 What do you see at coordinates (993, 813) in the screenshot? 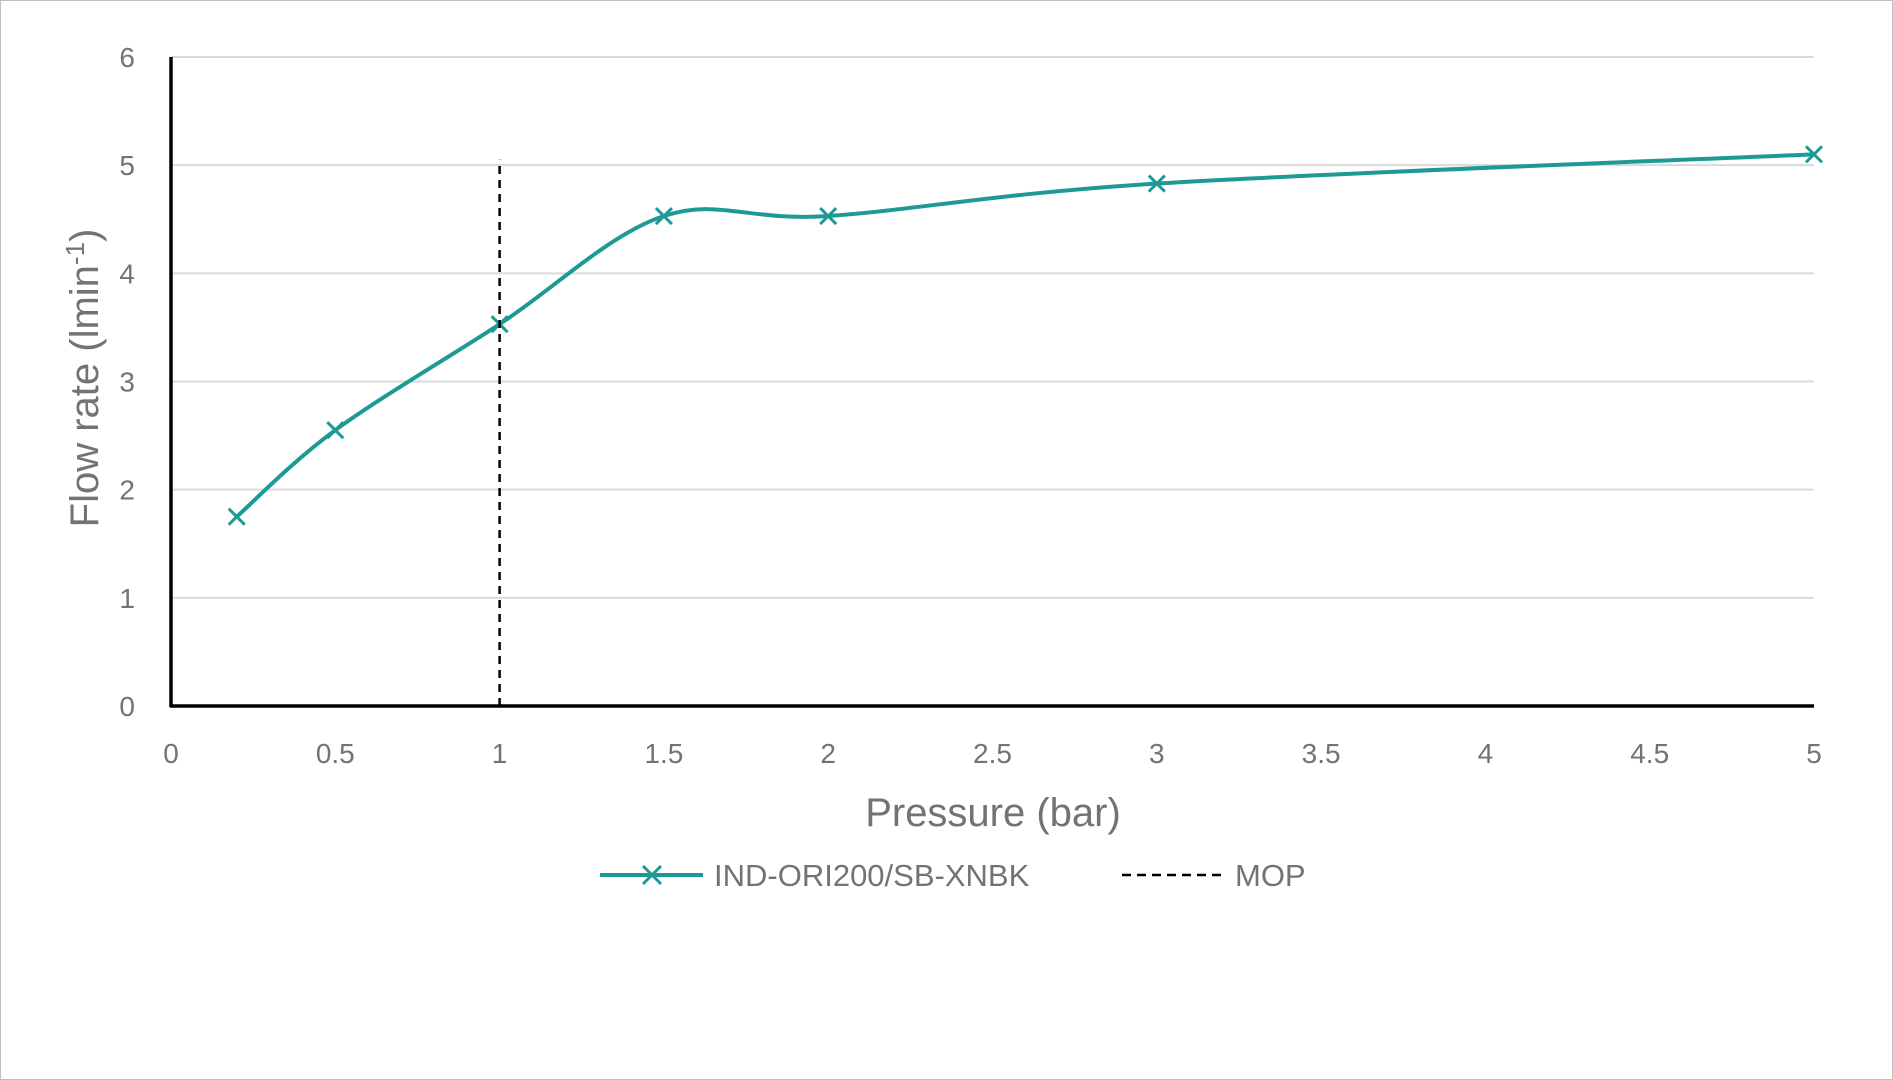
I see `x-axis-title: Pressure (bar)` at bounding box center [993, 813].